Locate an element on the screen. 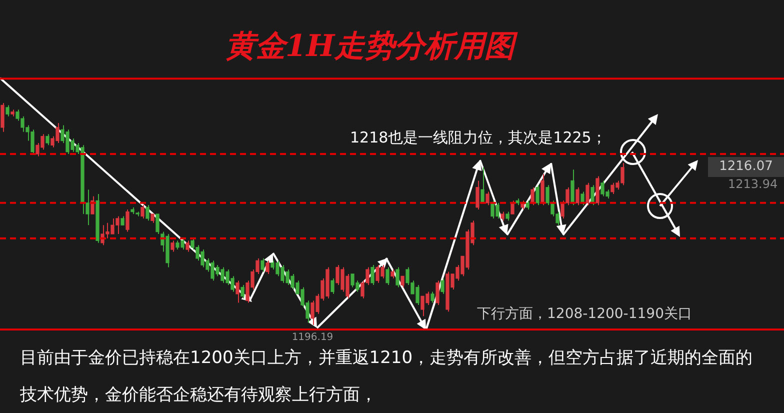  text: 目前由于金价已持稳在1200关口上方，并重返1210，走势有所改善，但空方占据了近期的全面的技术优势，金价能否企稳还有待观察上行方面， is located at coordinates (386, 376).